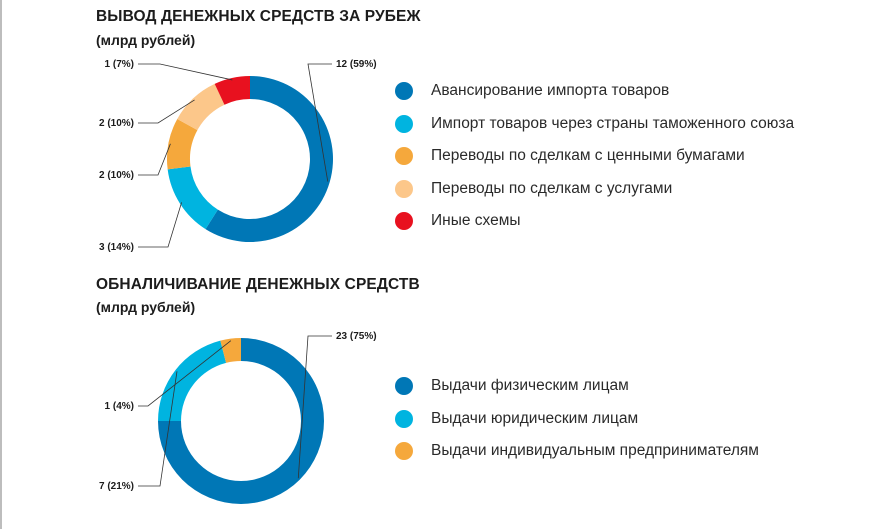 The height and width of the screenshot is (529, 872). Describe the element at coordinates (550, 91) in the screenshot. I see `legend-label: Авансирование импорта товаров` at that location.